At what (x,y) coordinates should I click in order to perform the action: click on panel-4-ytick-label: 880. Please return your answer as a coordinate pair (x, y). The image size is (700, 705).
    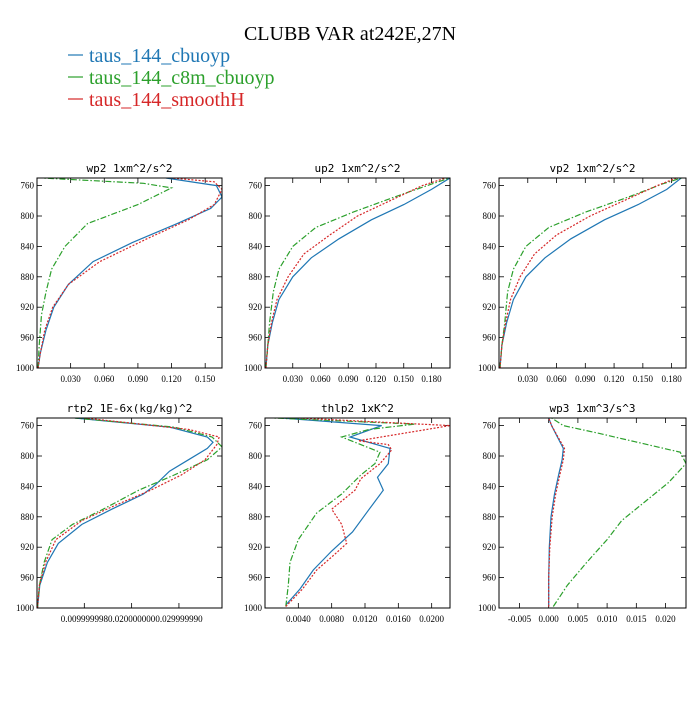
    Looking at the image, I should click on (28, 517).